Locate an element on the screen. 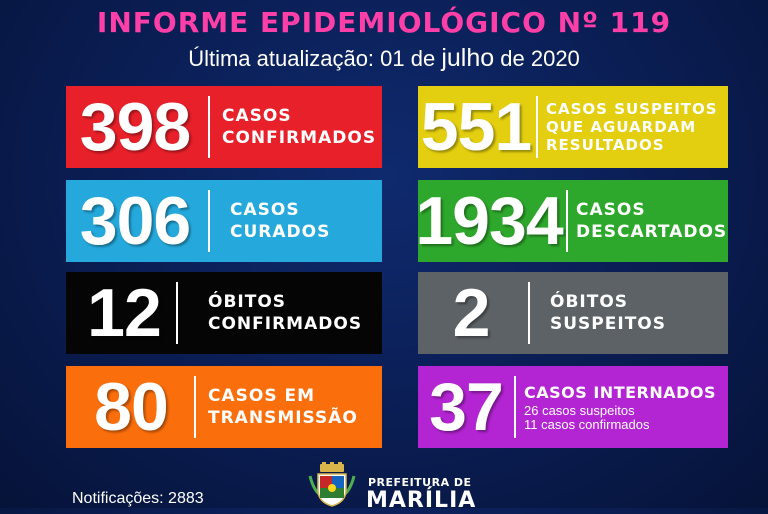  sub-line: 26 casos suspeitos is located at coordinates (620, 411).